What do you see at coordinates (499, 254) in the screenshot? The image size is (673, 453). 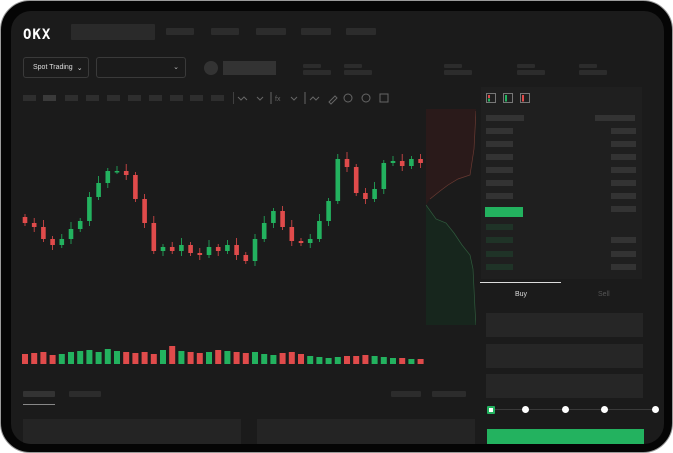 I see `bid-price` at bounding box center [499, 254].